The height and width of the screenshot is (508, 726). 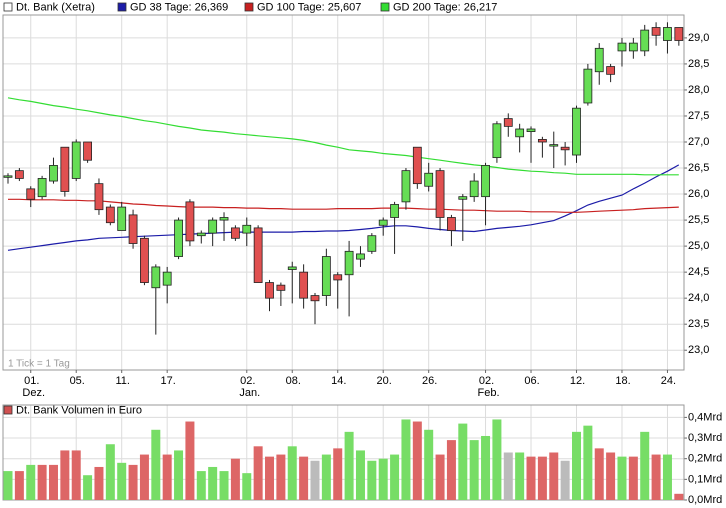 I want to click on annotation: 1 Tick = 1 Tag, so click(x=39, y=364).